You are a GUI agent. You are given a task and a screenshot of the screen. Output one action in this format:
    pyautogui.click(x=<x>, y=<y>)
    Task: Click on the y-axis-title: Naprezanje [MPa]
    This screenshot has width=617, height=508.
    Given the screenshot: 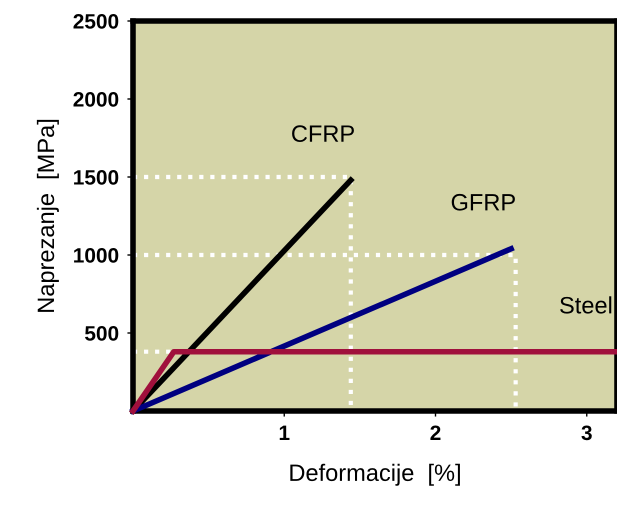 What is the action you would take?
    pyautogui.click(x=47, y=216)
    